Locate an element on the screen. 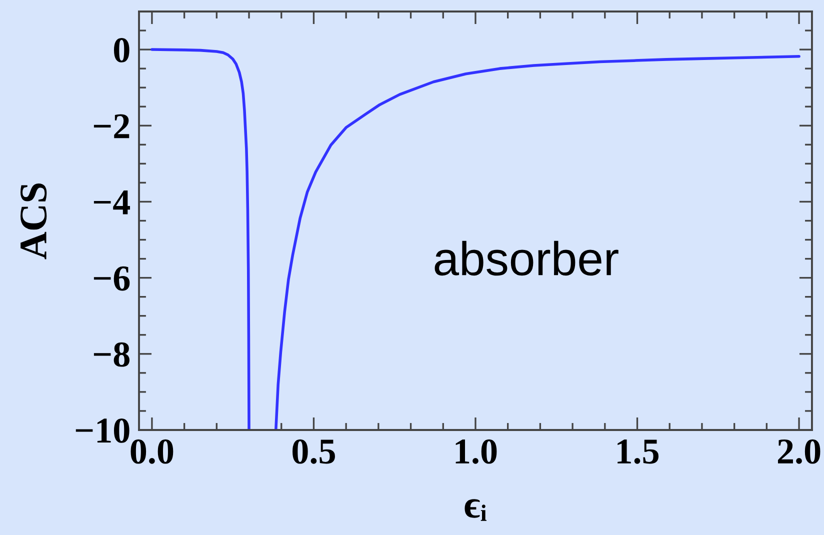  y-axis-title: ACS is located at coordinates (33, 221).